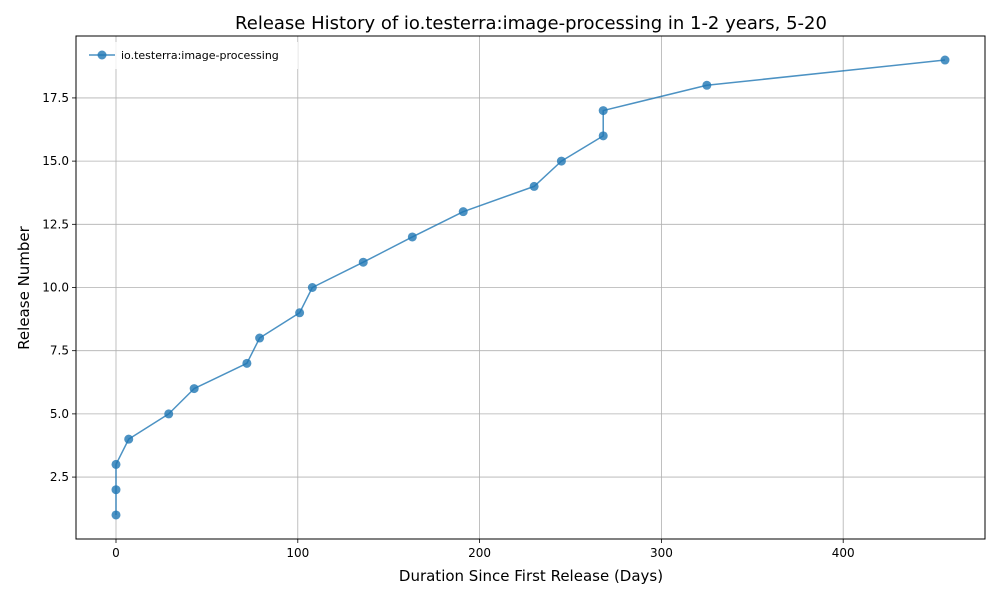 This screenshot has width=1000, height=600. I want to click on x-tick-label: 400, so click(843, 553).